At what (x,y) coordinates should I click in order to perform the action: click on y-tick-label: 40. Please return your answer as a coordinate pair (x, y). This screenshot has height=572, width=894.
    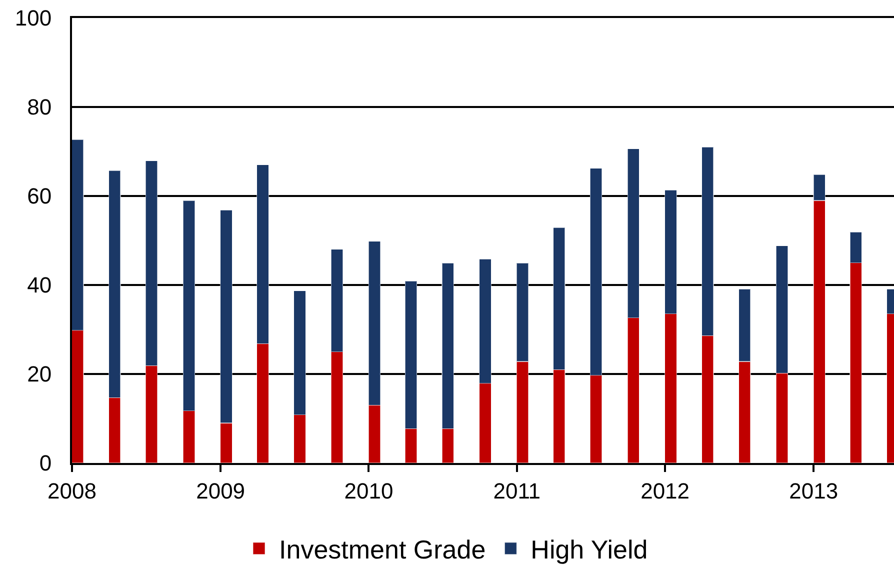
    Looking at the image, I should click on (39, 285).